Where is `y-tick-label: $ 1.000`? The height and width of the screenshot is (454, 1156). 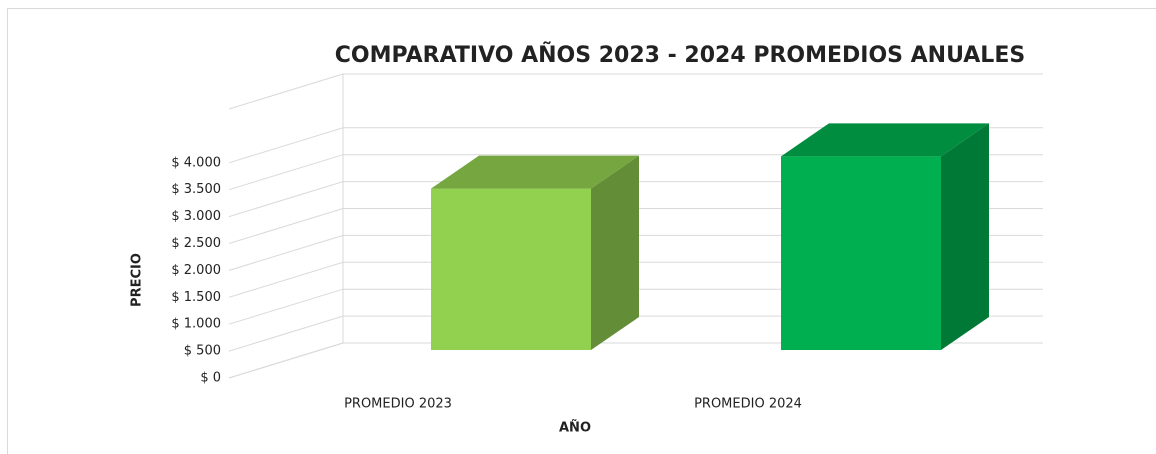
y-tick-label: $ 1.000 is located at coordinates (196, 324).